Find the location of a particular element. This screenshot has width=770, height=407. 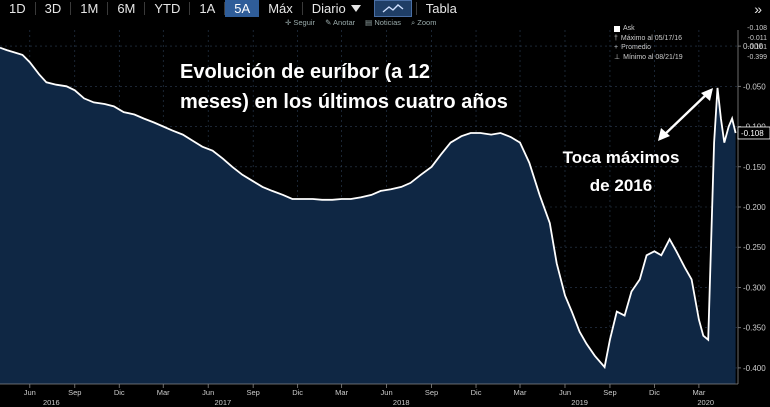

series-swatch is located at coordinates (617, 28).